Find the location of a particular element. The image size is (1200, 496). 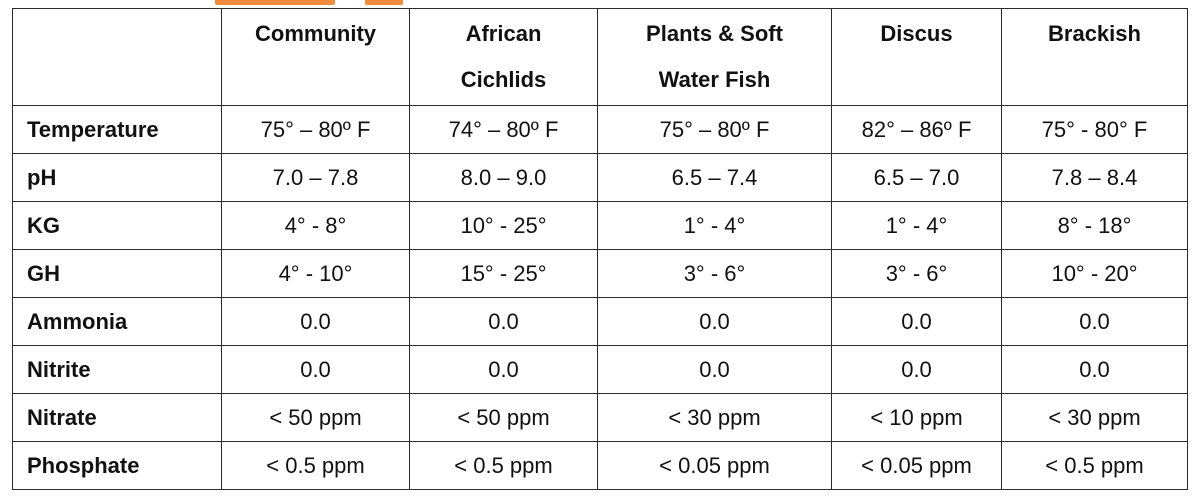

column-header-community: Community is located at coordinates (315, 57).